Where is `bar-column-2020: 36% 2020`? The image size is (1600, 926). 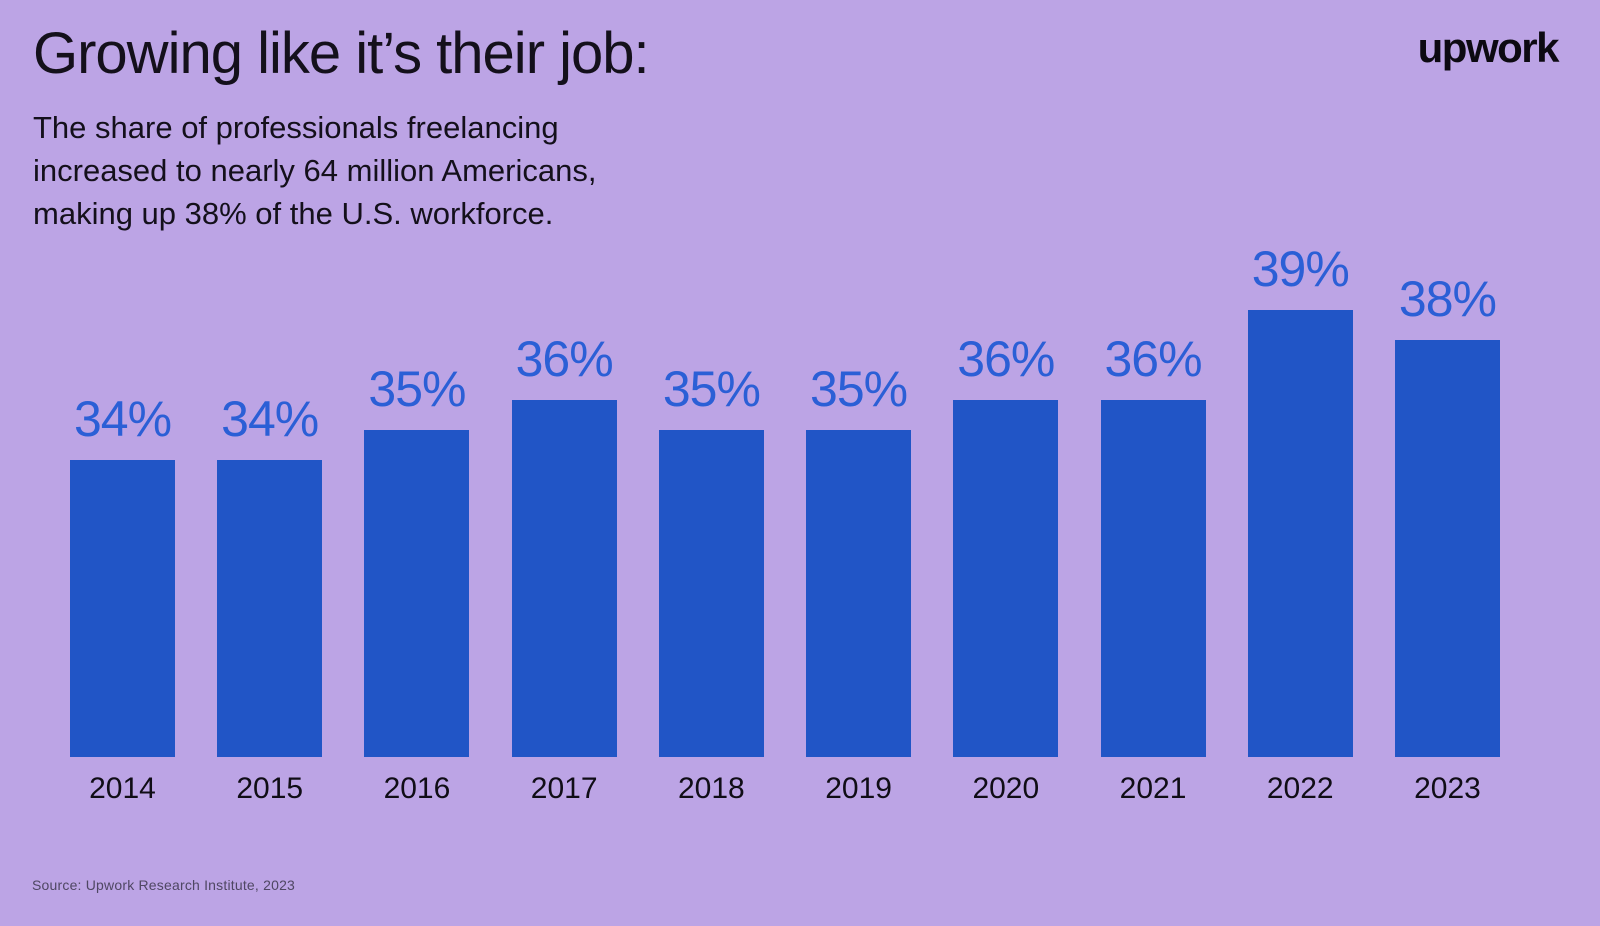
bar-column-2020: 36% 2020 is located at coordinates (1006, 567).